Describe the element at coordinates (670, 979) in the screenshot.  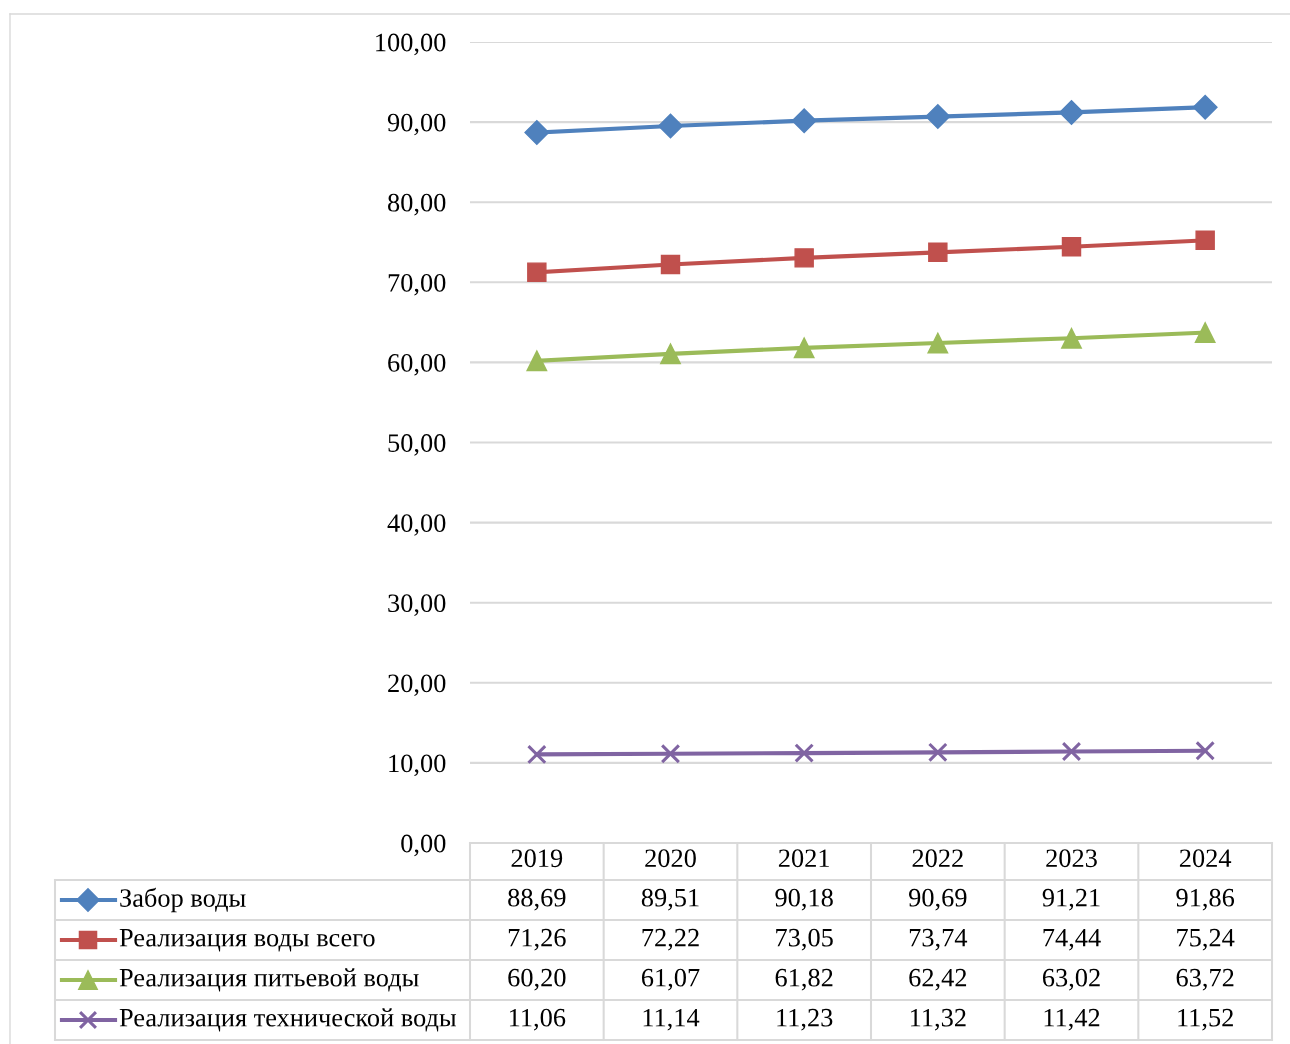
I see `data-label: 61,07` at that location.